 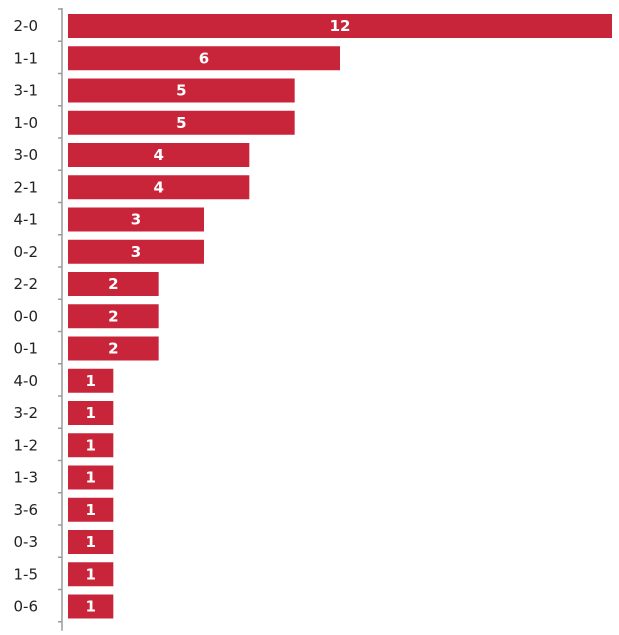 What do you see at coordinates (26, 220) in the screenshot?
I see `category-label-4-1: 4-1` at bounding box center [26, 220].